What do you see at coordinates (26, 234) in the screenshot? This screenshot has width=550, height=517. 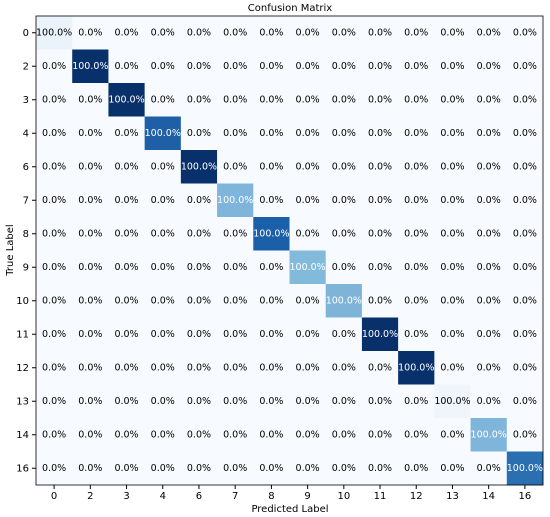 I see `y-tick-label: 8` at bounding box center [26, 234].